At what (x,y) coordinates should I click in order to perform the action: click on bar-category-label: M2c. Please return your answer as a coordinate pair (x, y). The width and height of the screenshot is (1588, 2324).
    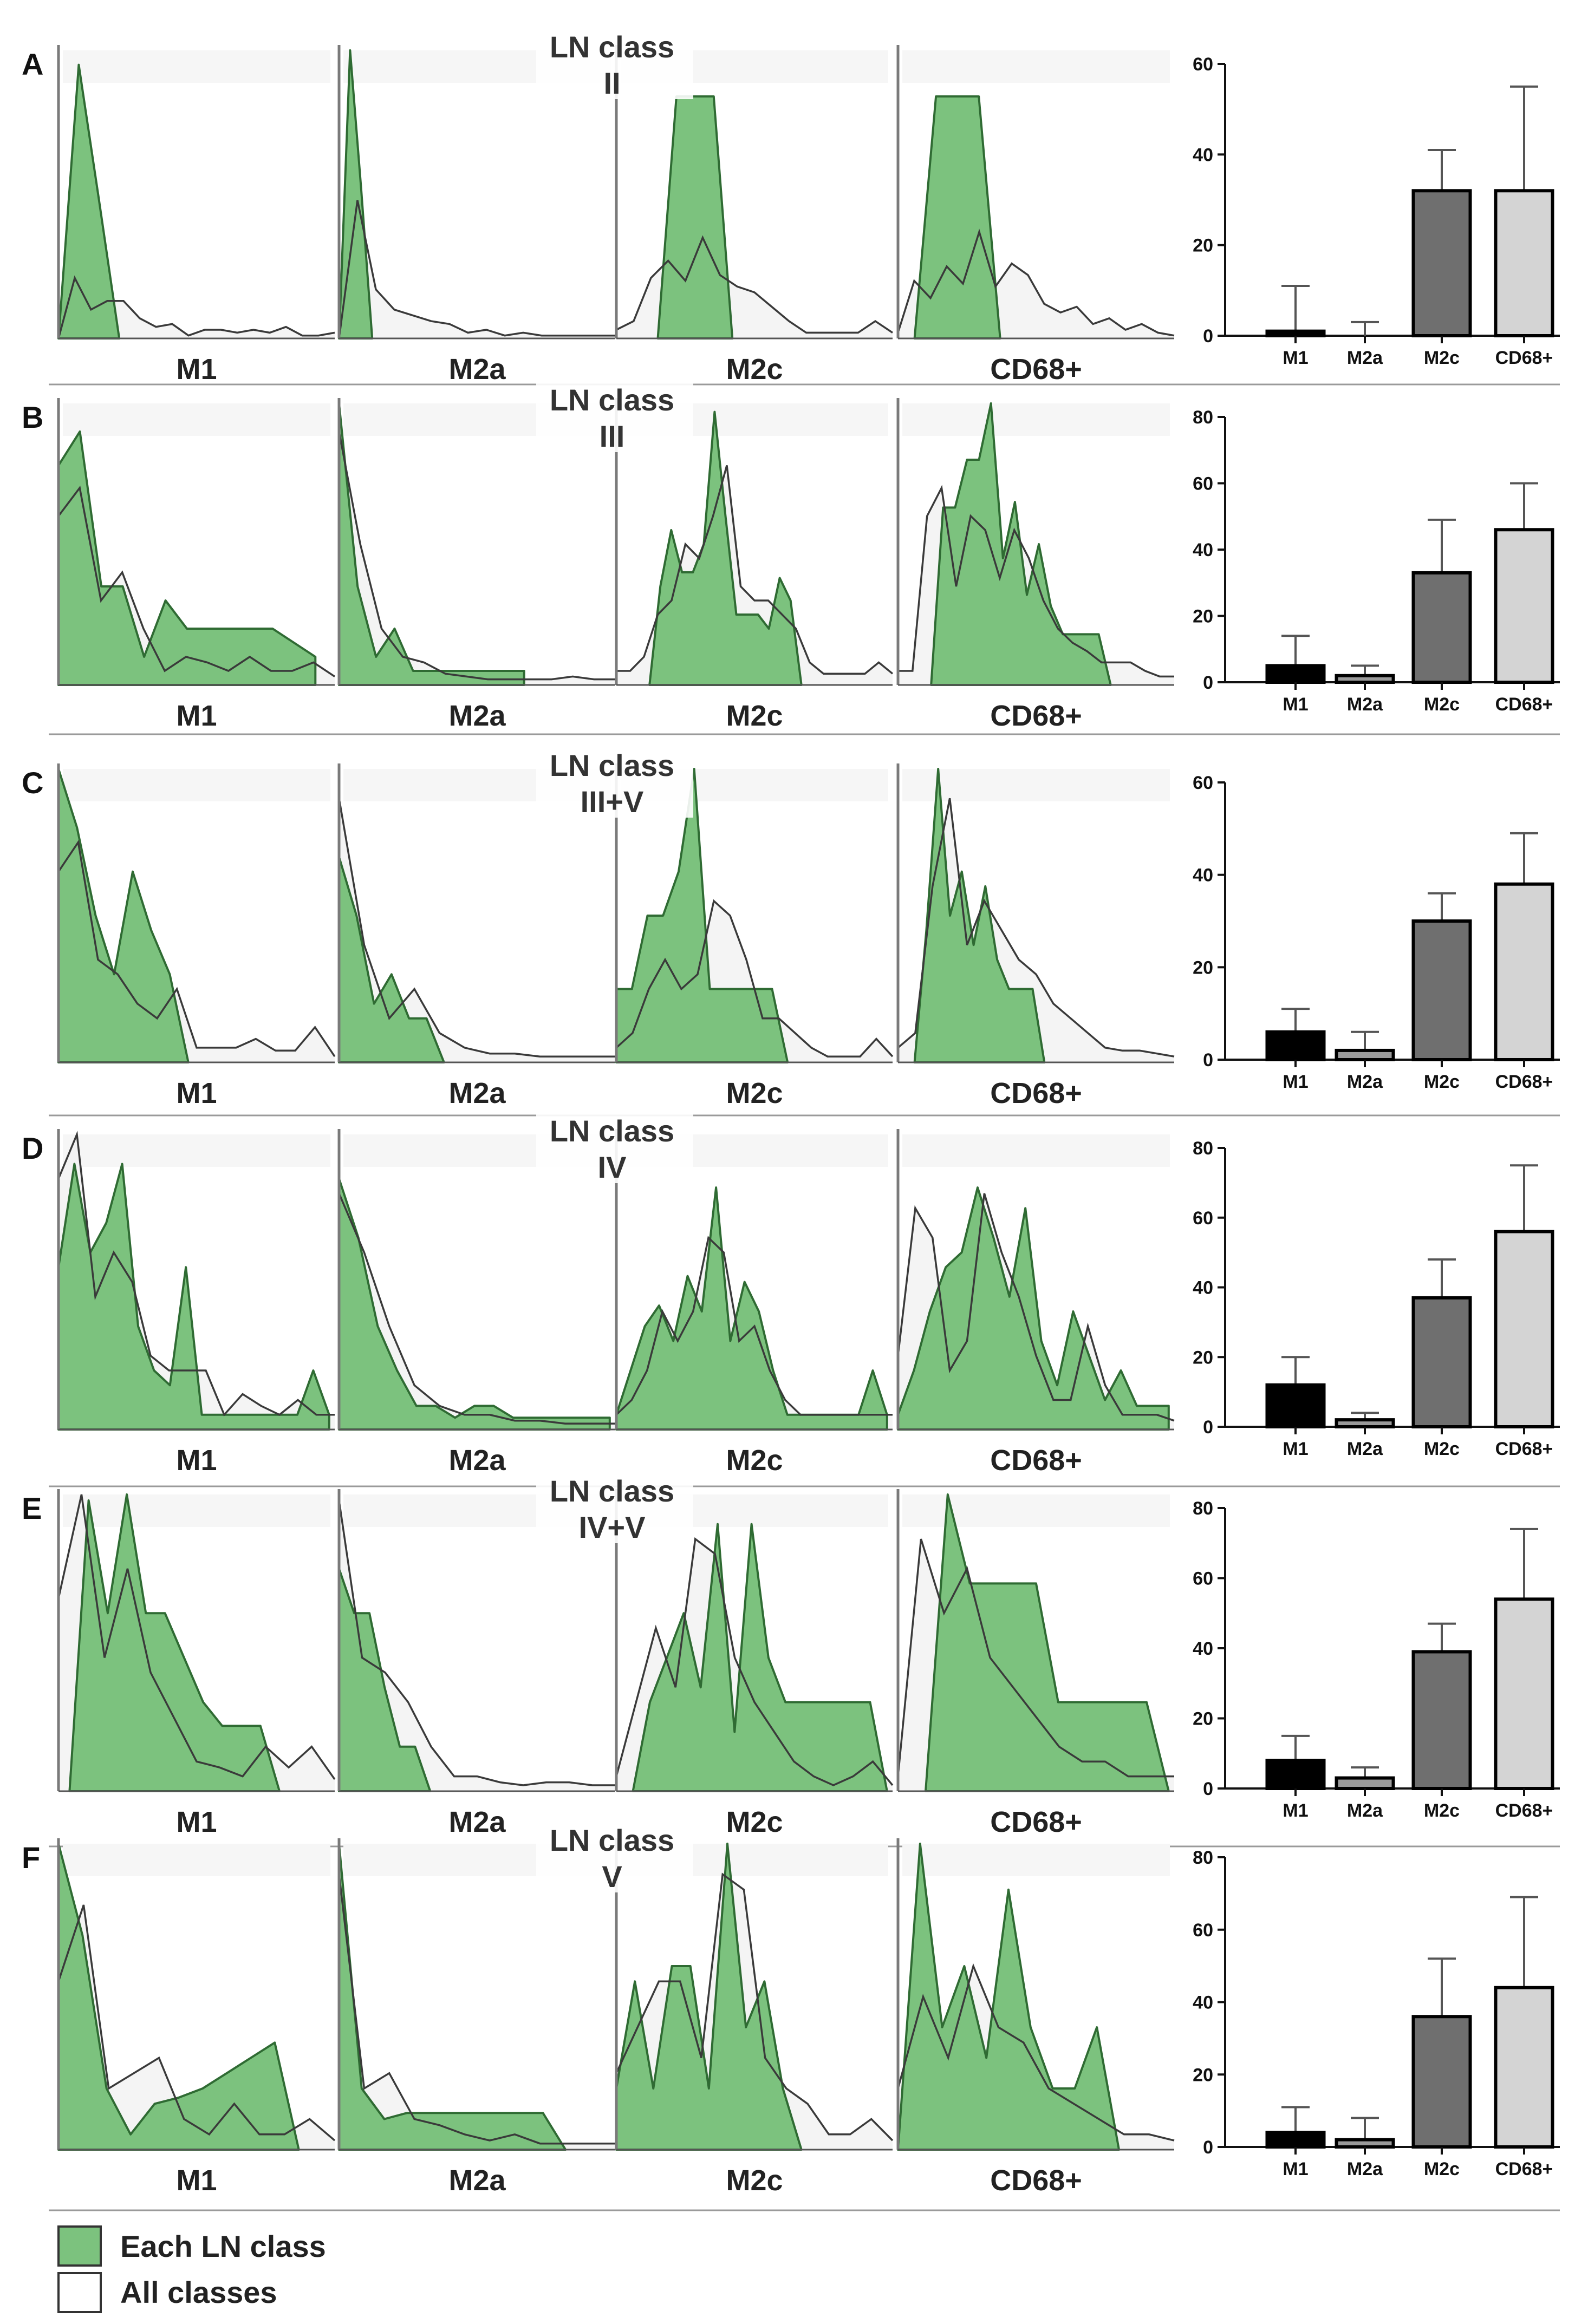
    Looking at the image, I should click on (1442, 358).